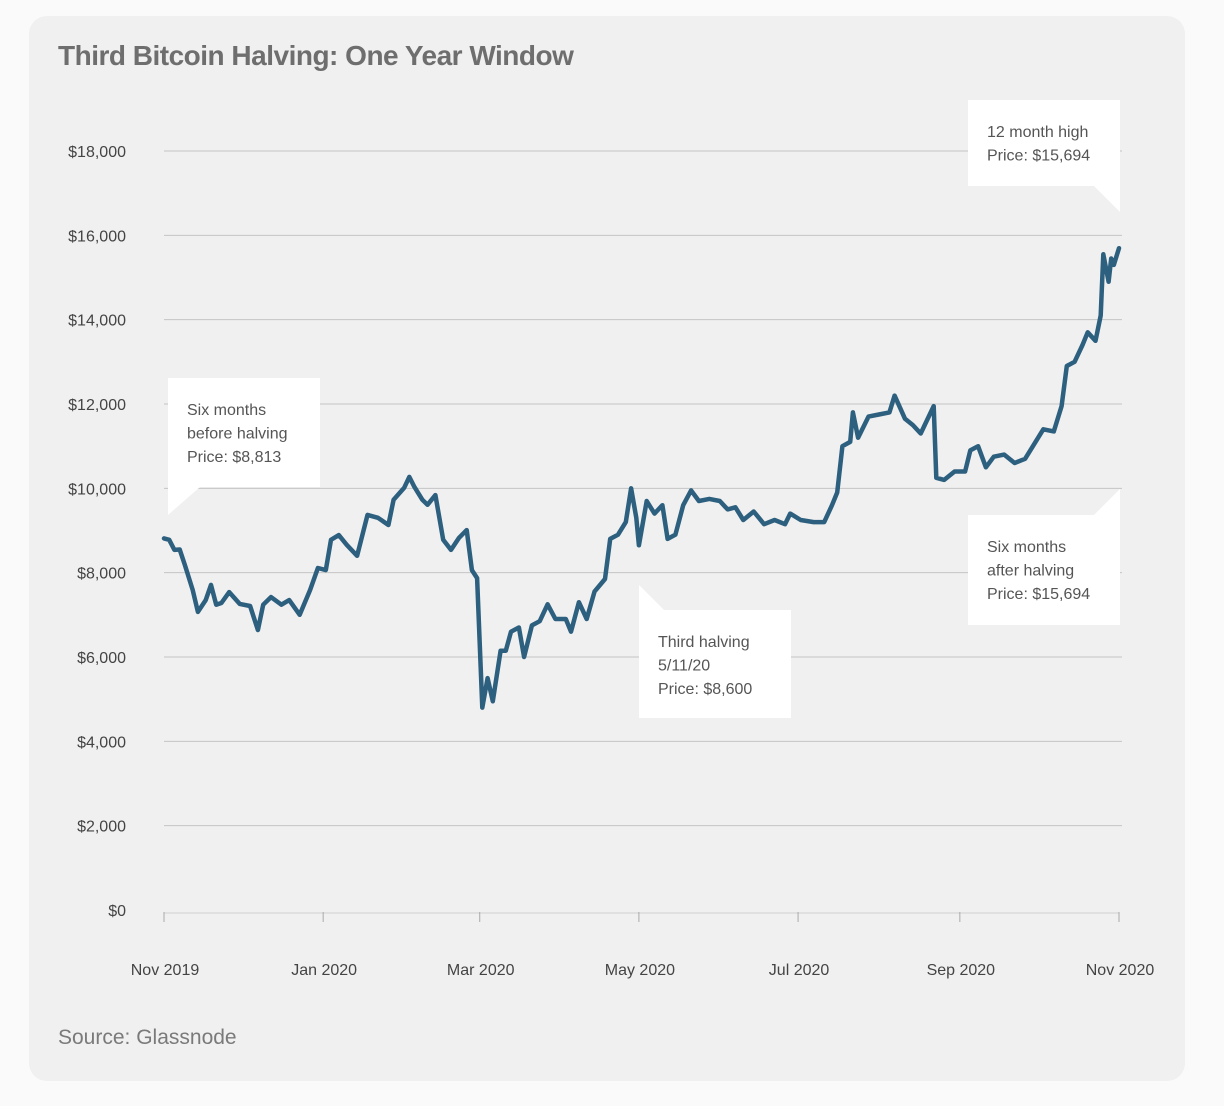 This screenshot has width=1224, height=1106. I want to click on x-tick-label: May 2020, so click(640, 970).